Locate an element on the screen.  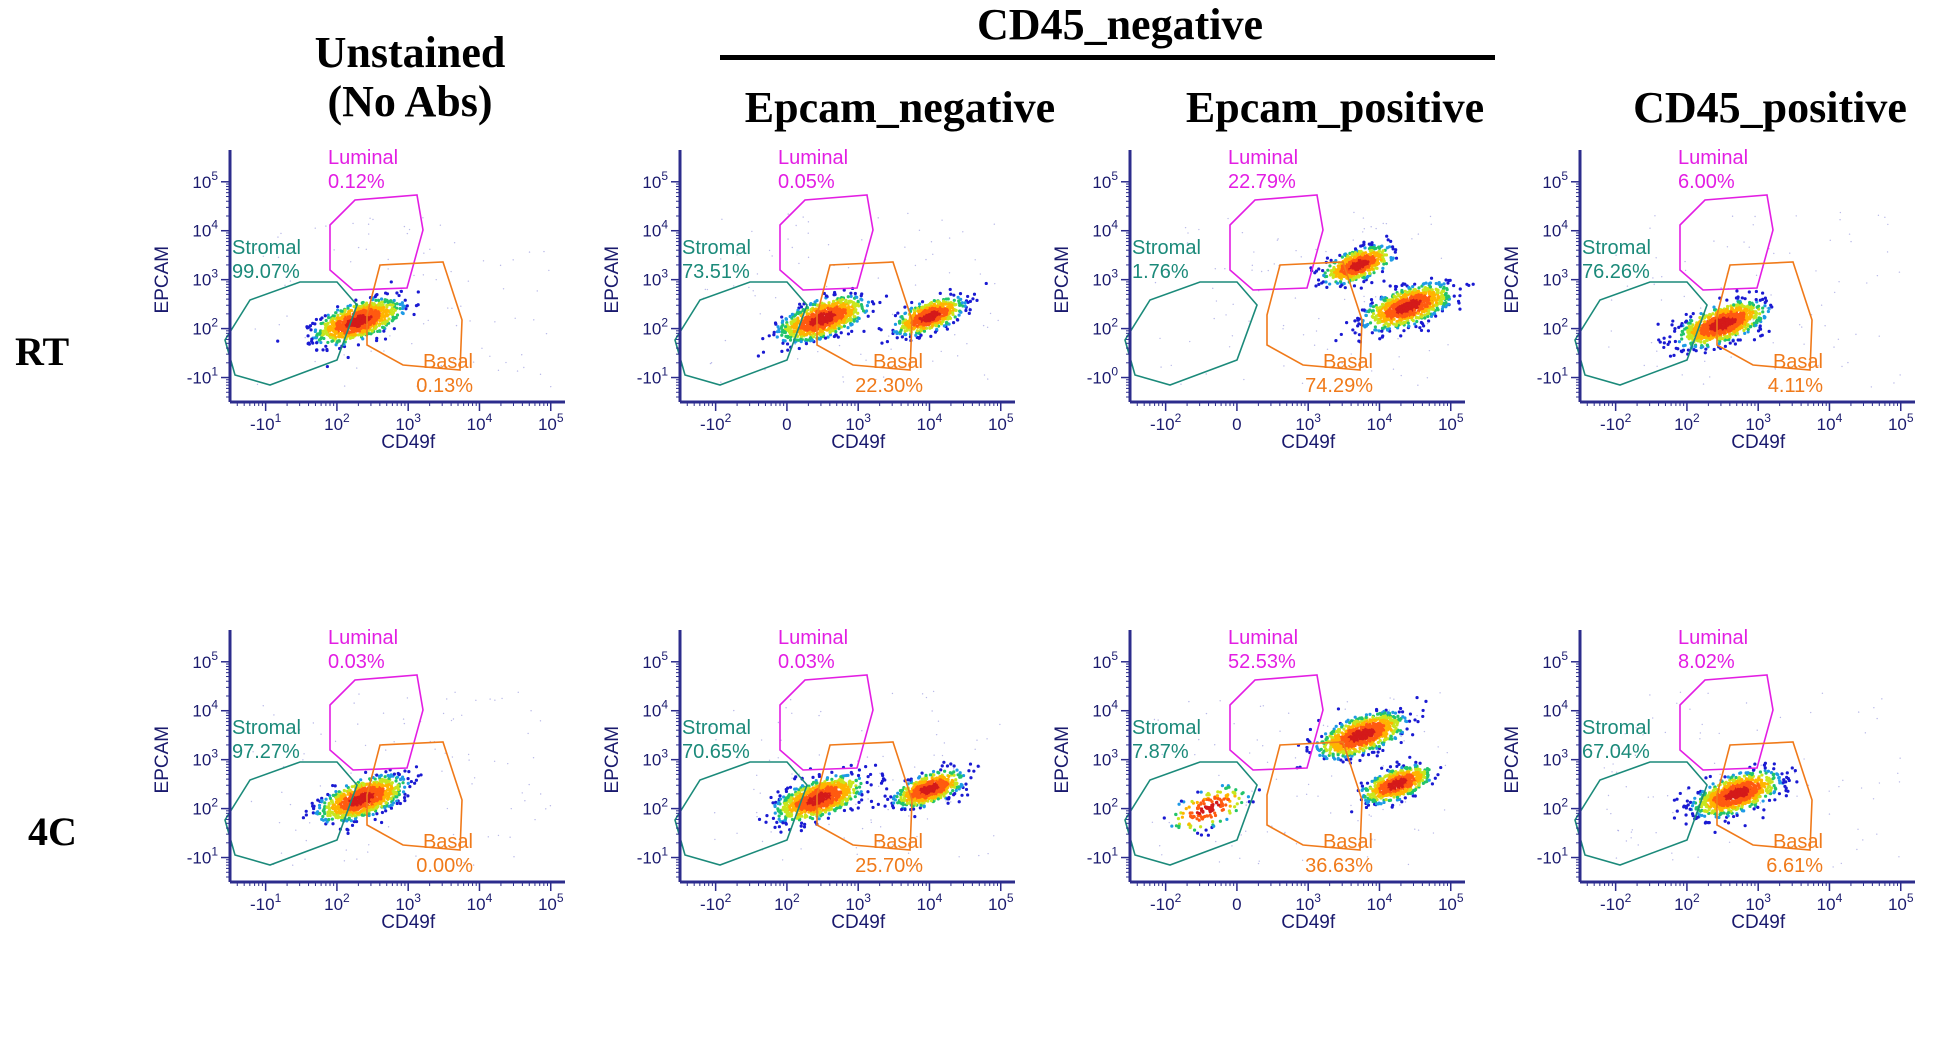
gate-label-basal: Basal is located at coordinates (448, 362).